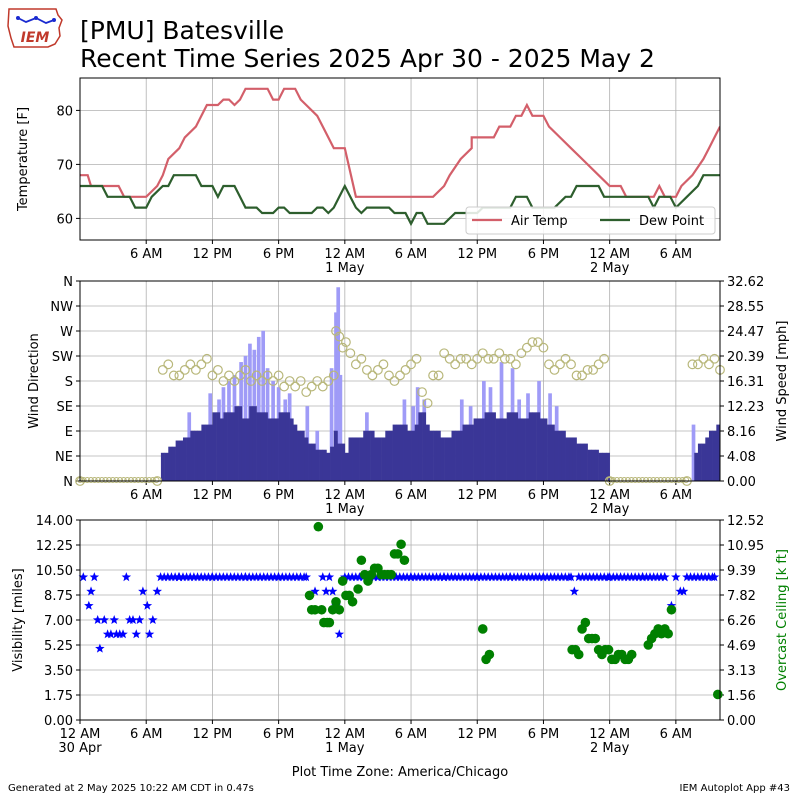 This screenshot has height=800, width=800. What do you see at coordinates (745, 332) in the screenshot?
I see `y2-tick-label: 24.47` at bounding box center [745, 332].